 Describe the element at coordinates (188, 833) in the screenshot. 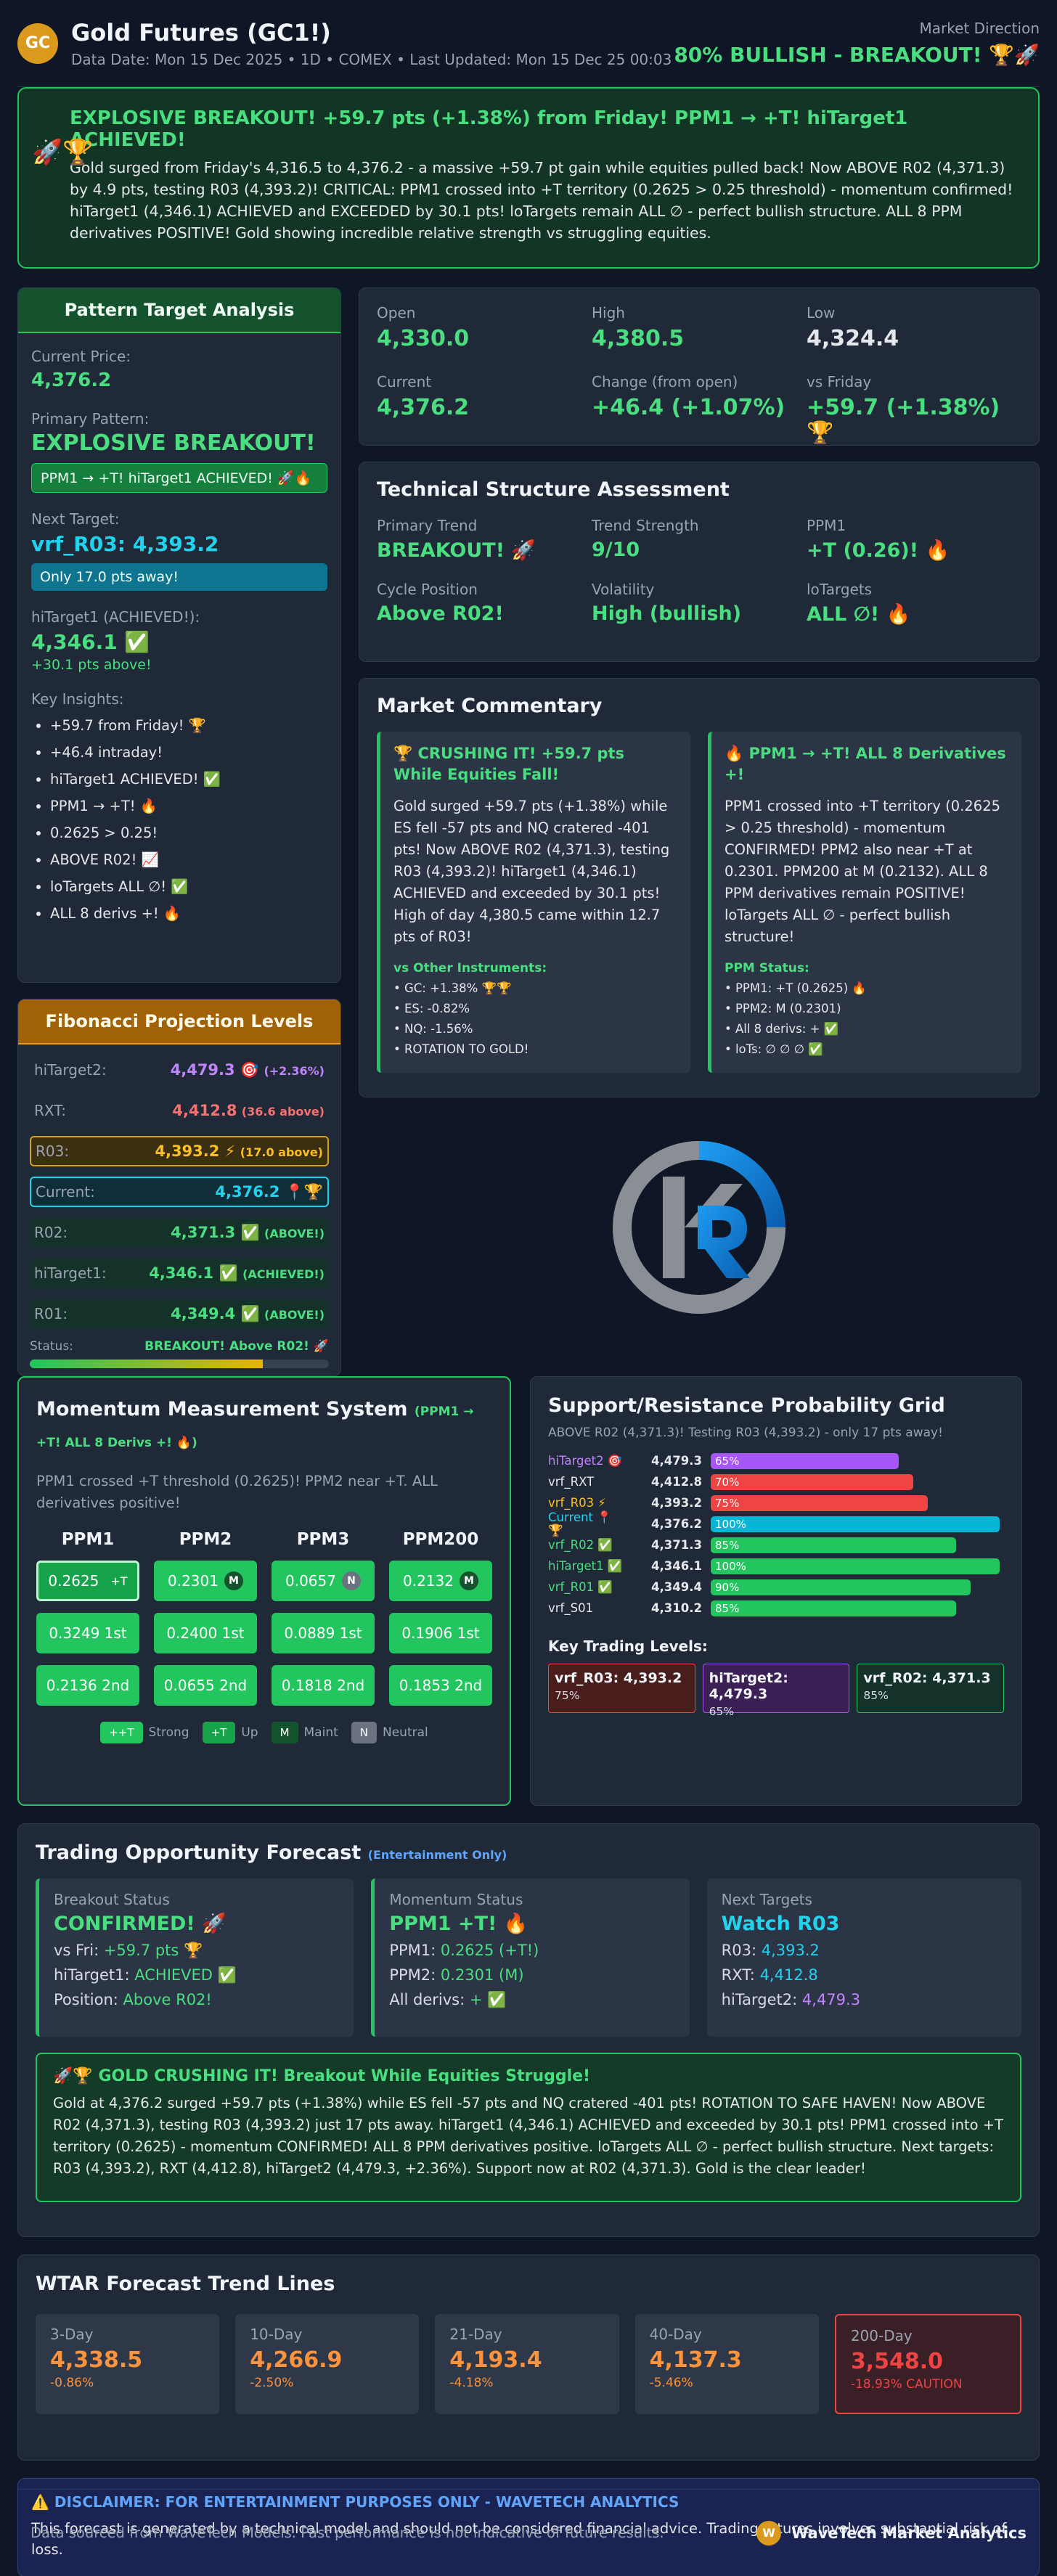

I see `insight-item: 0.2625 > 0.25!` at that location.